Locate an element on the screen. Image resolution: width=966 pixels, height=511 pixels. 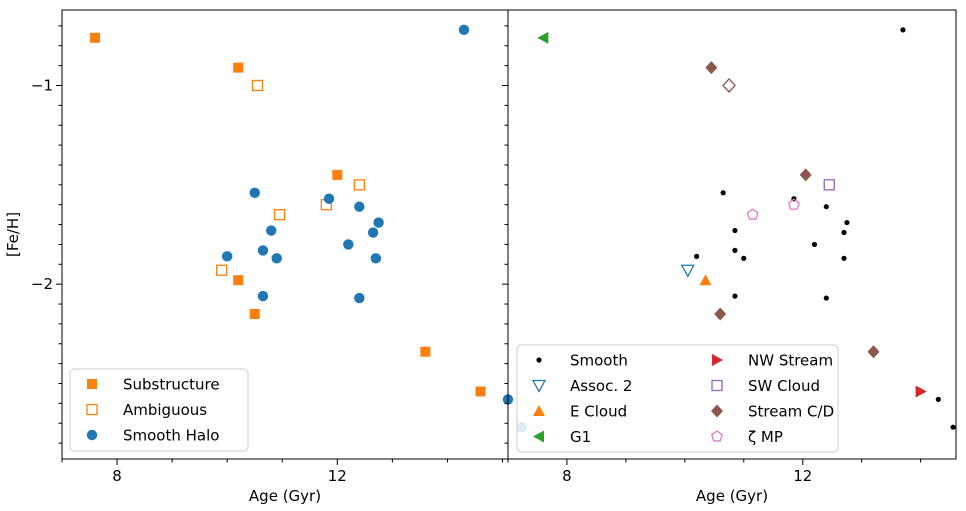
legend-stream-c-d-marker is located at coordinates (717, 411).